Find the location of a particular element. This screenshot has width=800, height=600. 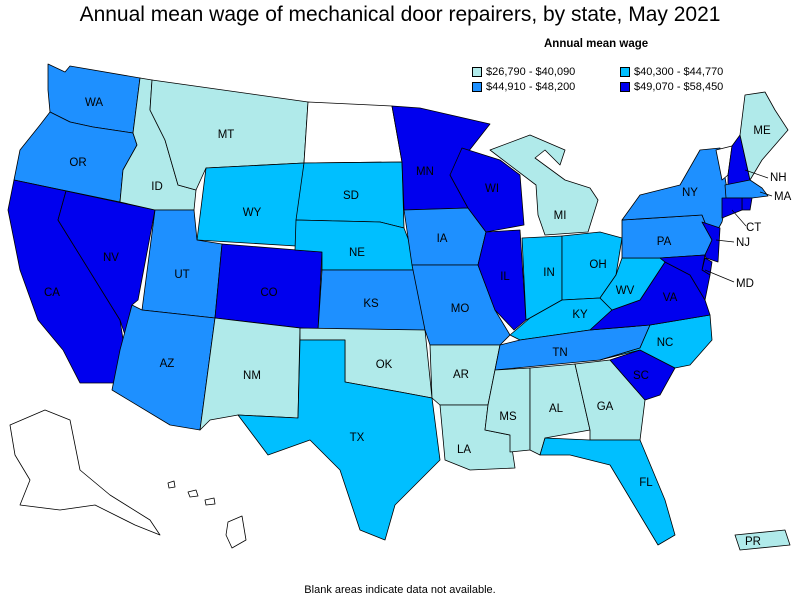

label-wa: WA is located at coordinates (94, 103).